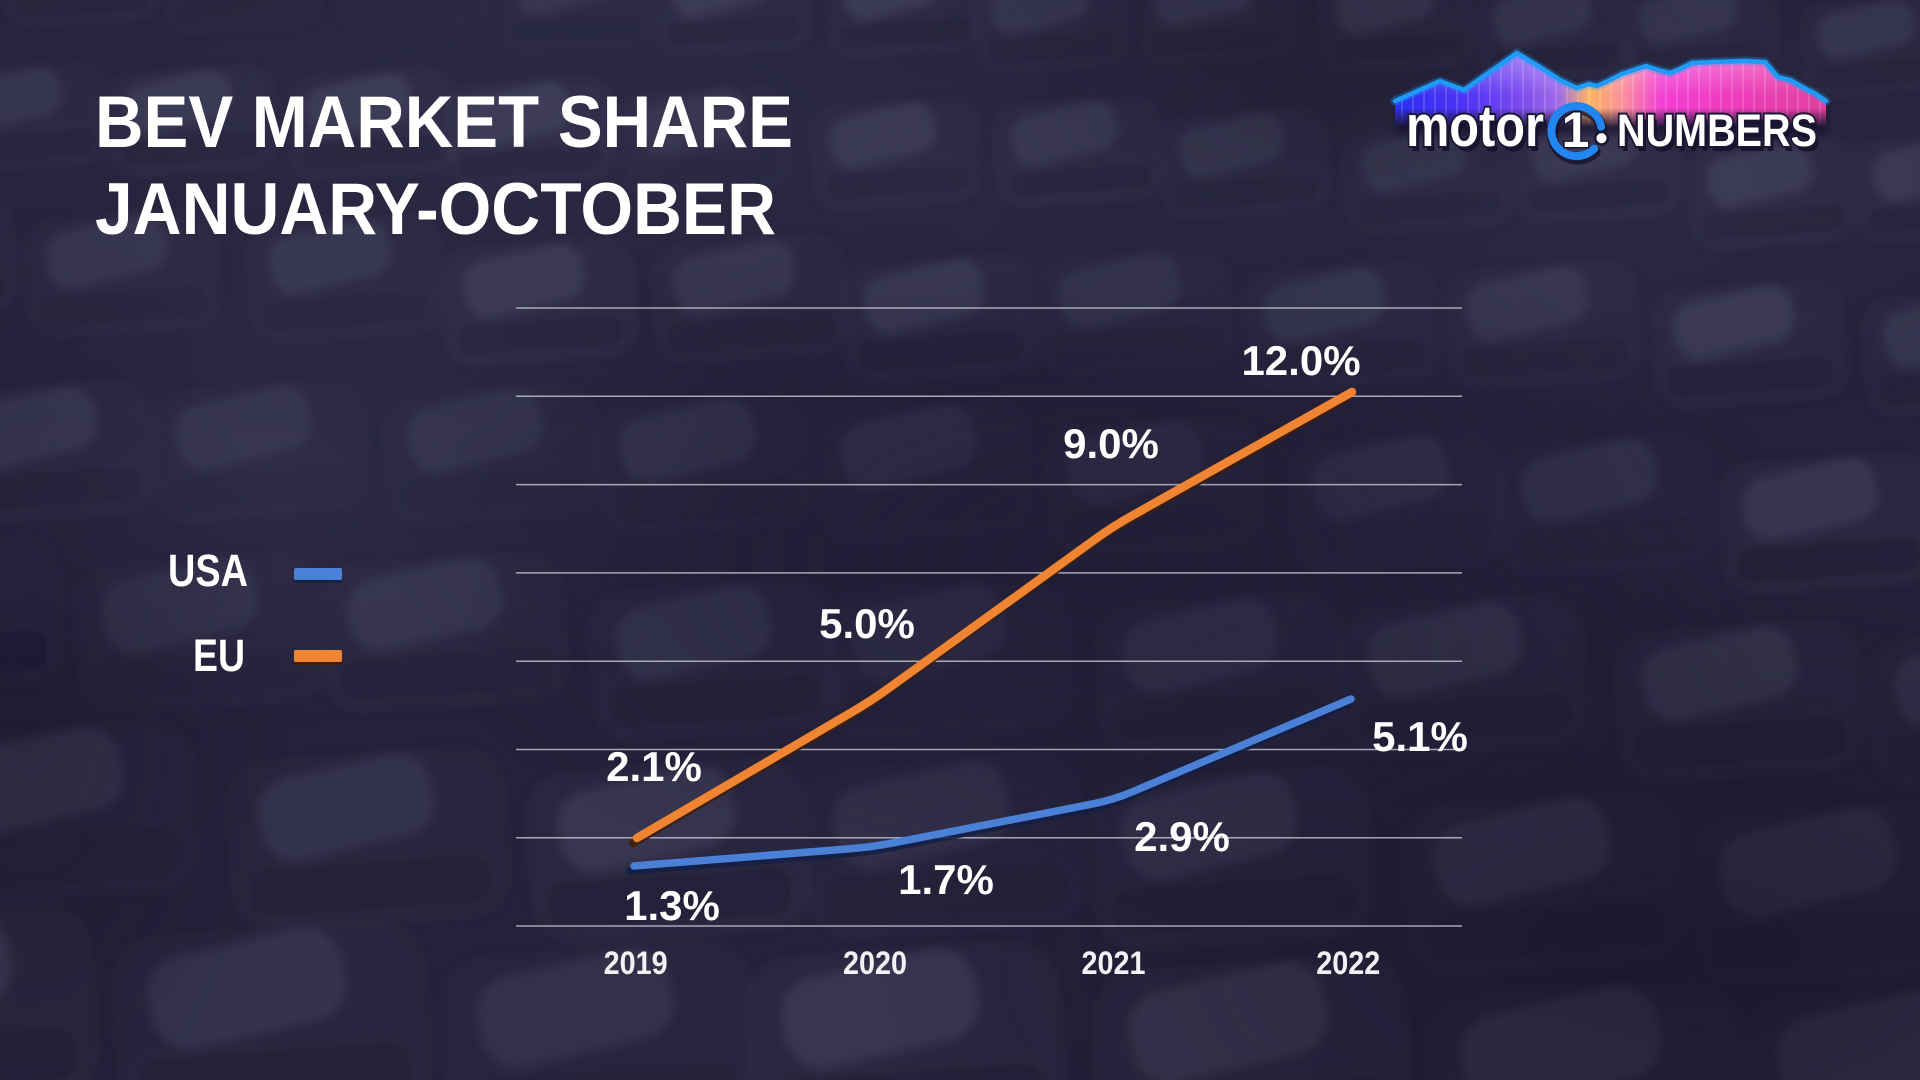 The width and height of the screenshot is (1920, 1080). I want to click on svg-text: 2.1%, so click(654, 766).